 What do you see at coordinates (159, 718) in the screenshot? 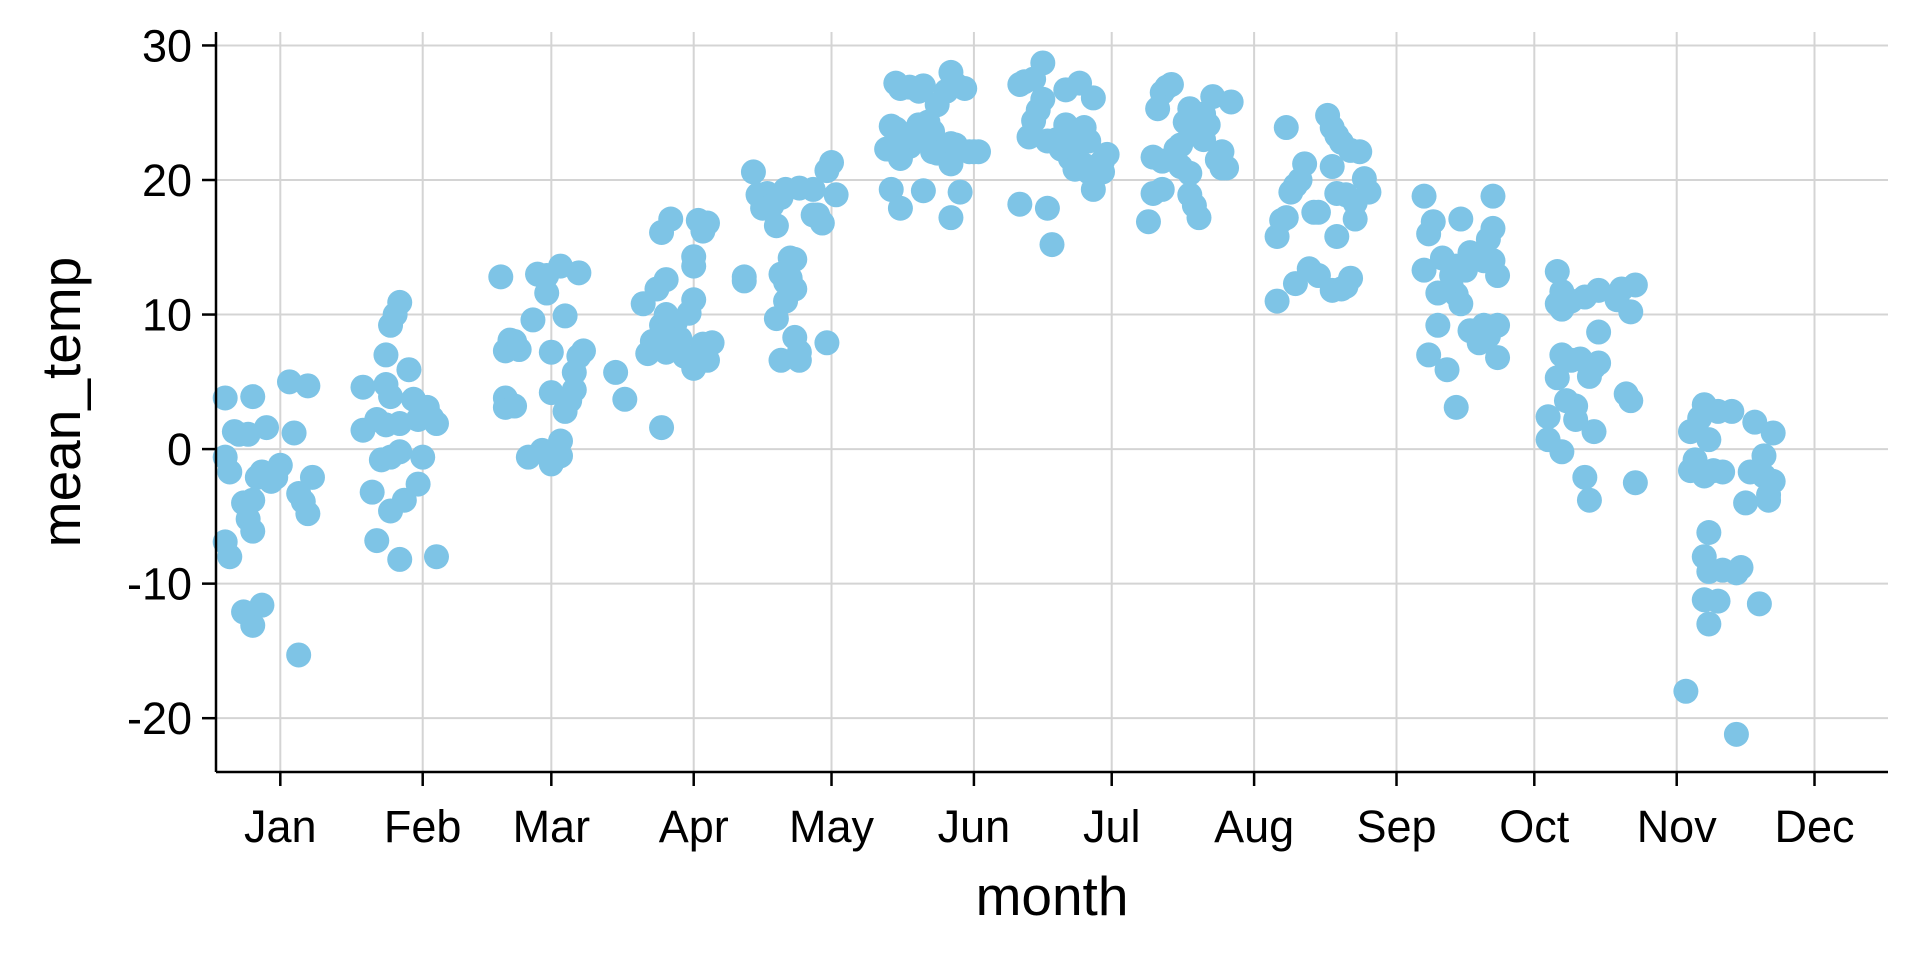
I see `y-tick-label: -20` at bounding box center [159, 718].